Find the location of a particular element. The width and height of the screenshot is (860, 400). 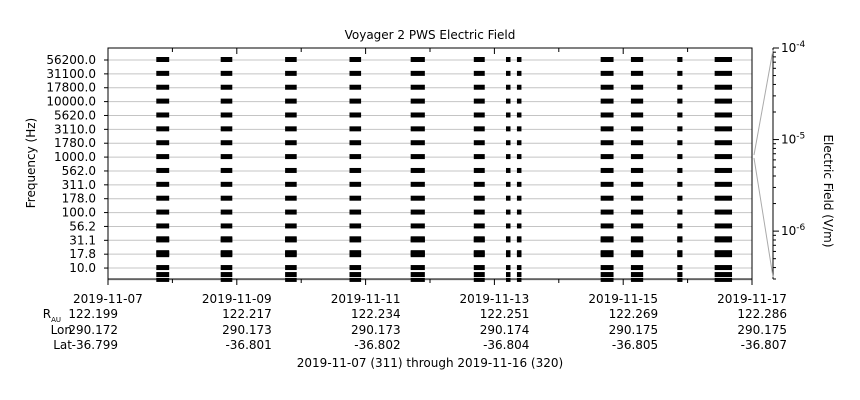

x-tick-lon: 290.172 is located at coordinates (93, 330).